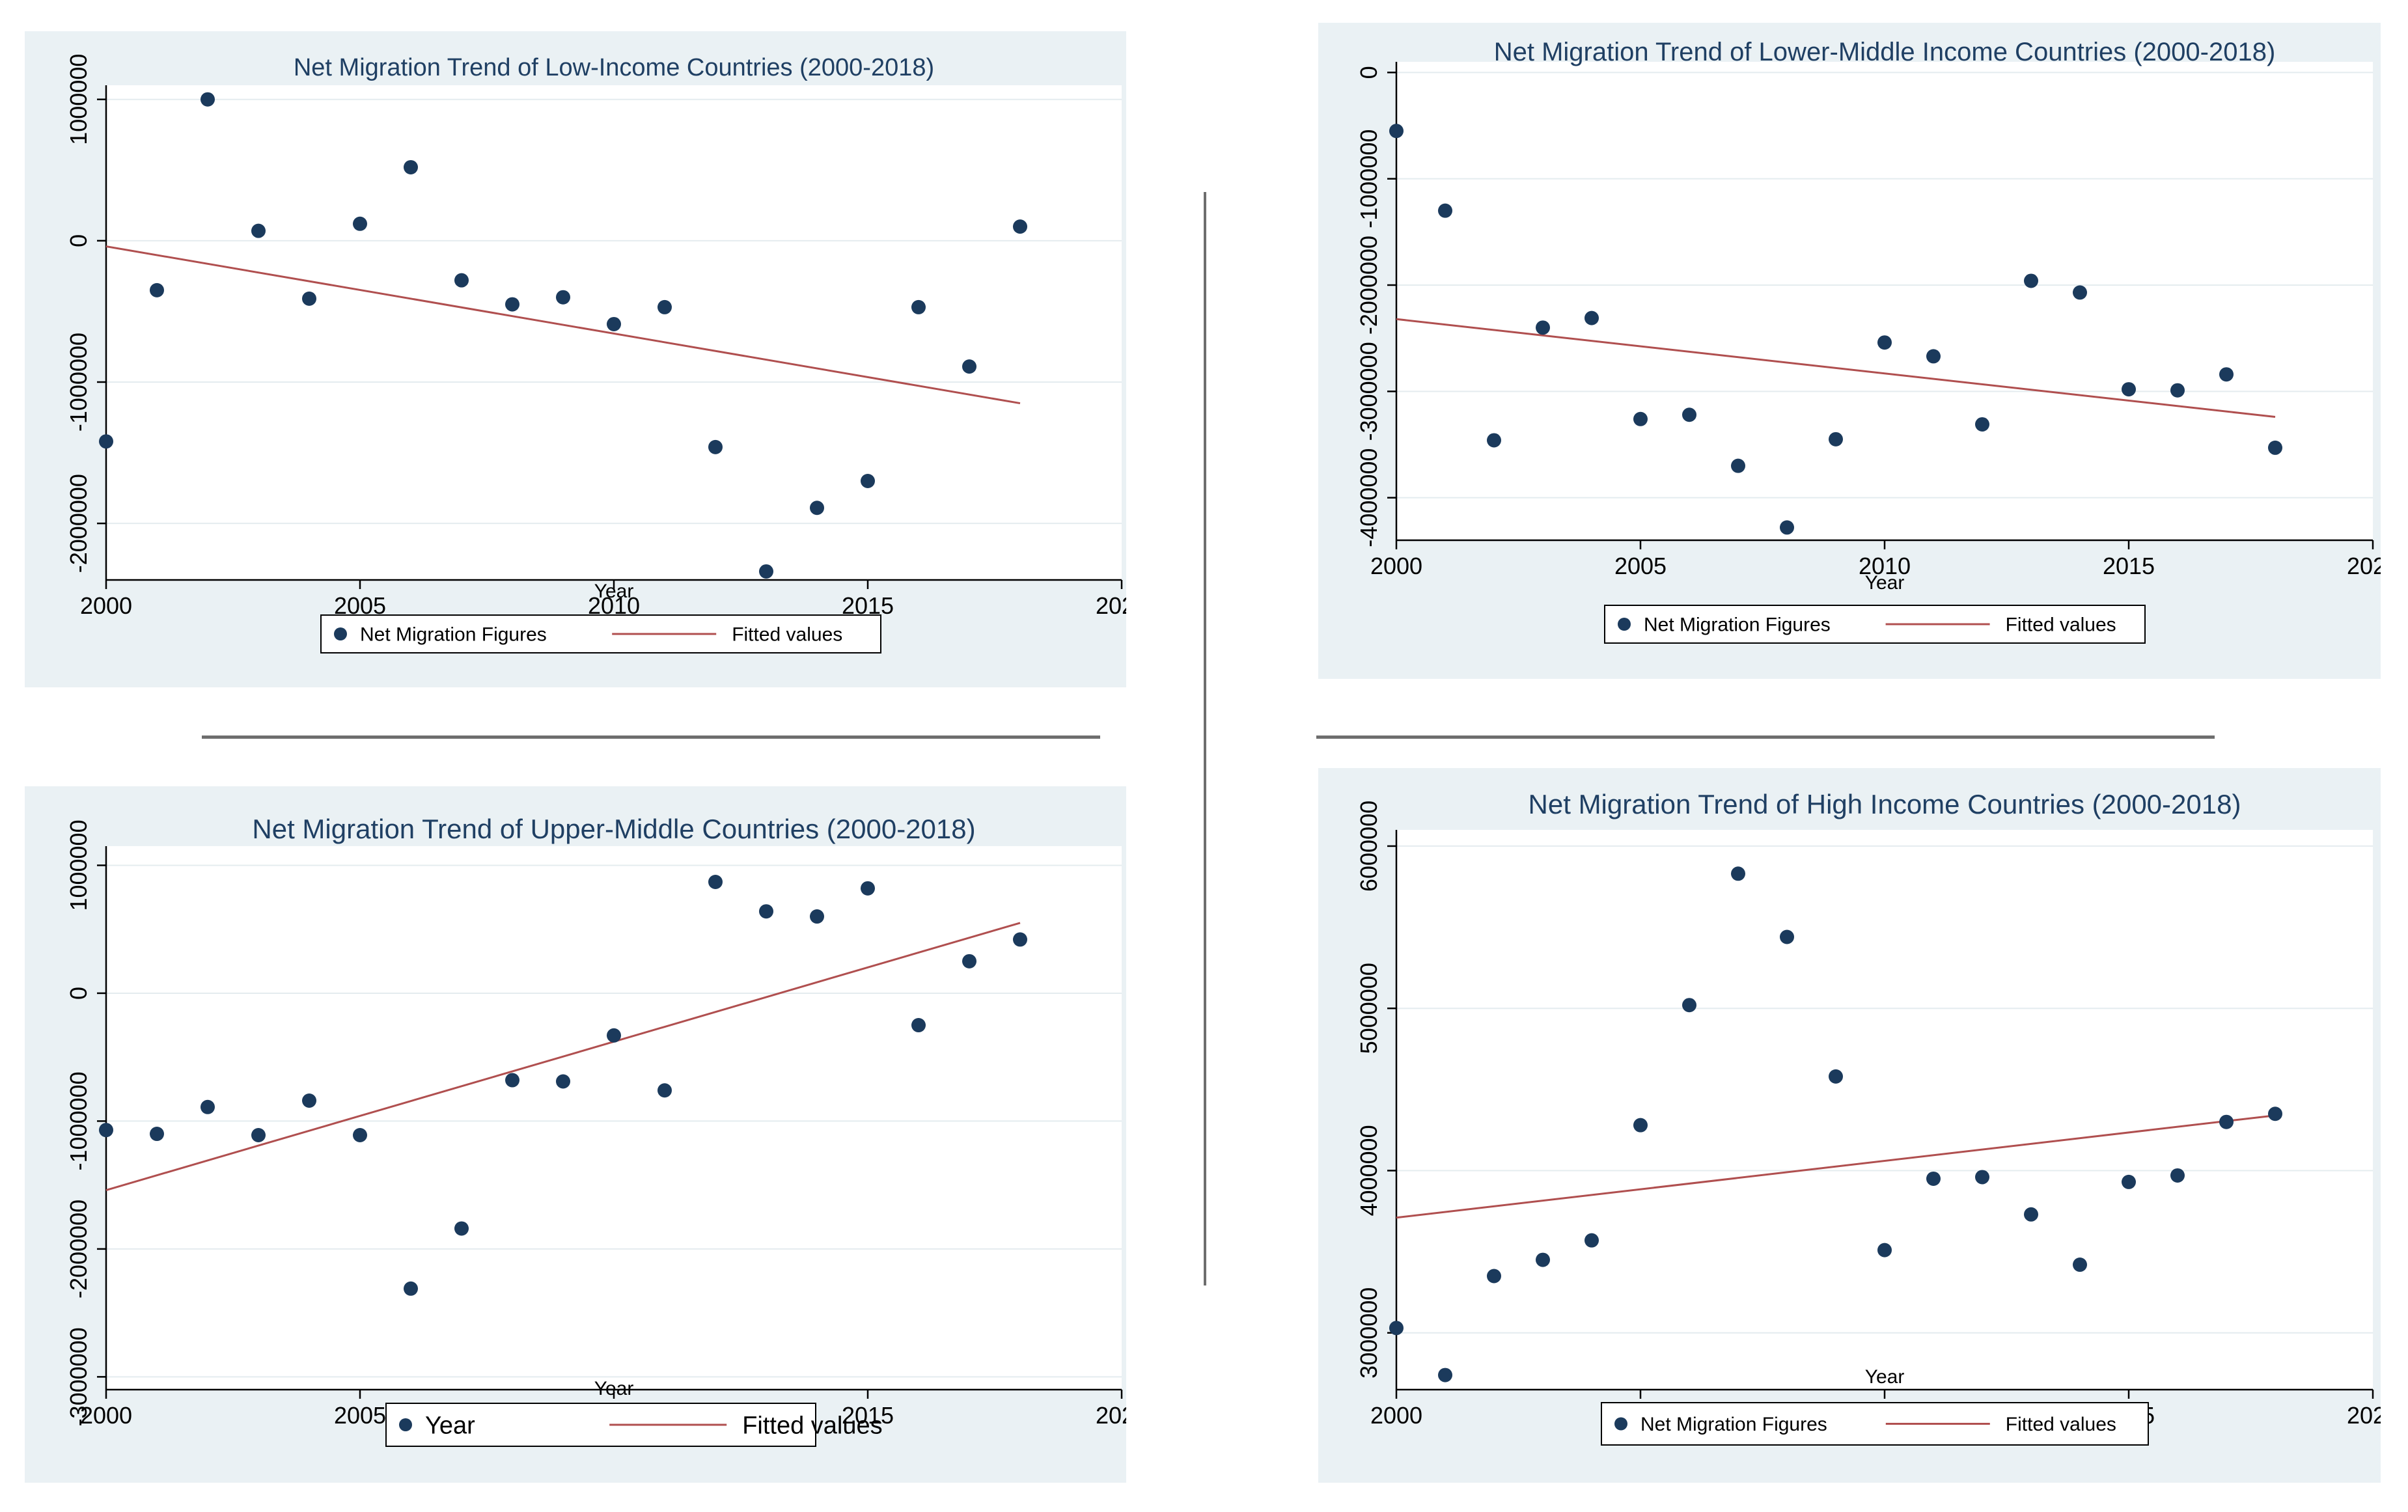 The height and width of the screenshot is (1512, 2408). What do you see at coordinates (1884, 301) in the screenshot?
I see `plot-area` at bounding box center [1884, 301].